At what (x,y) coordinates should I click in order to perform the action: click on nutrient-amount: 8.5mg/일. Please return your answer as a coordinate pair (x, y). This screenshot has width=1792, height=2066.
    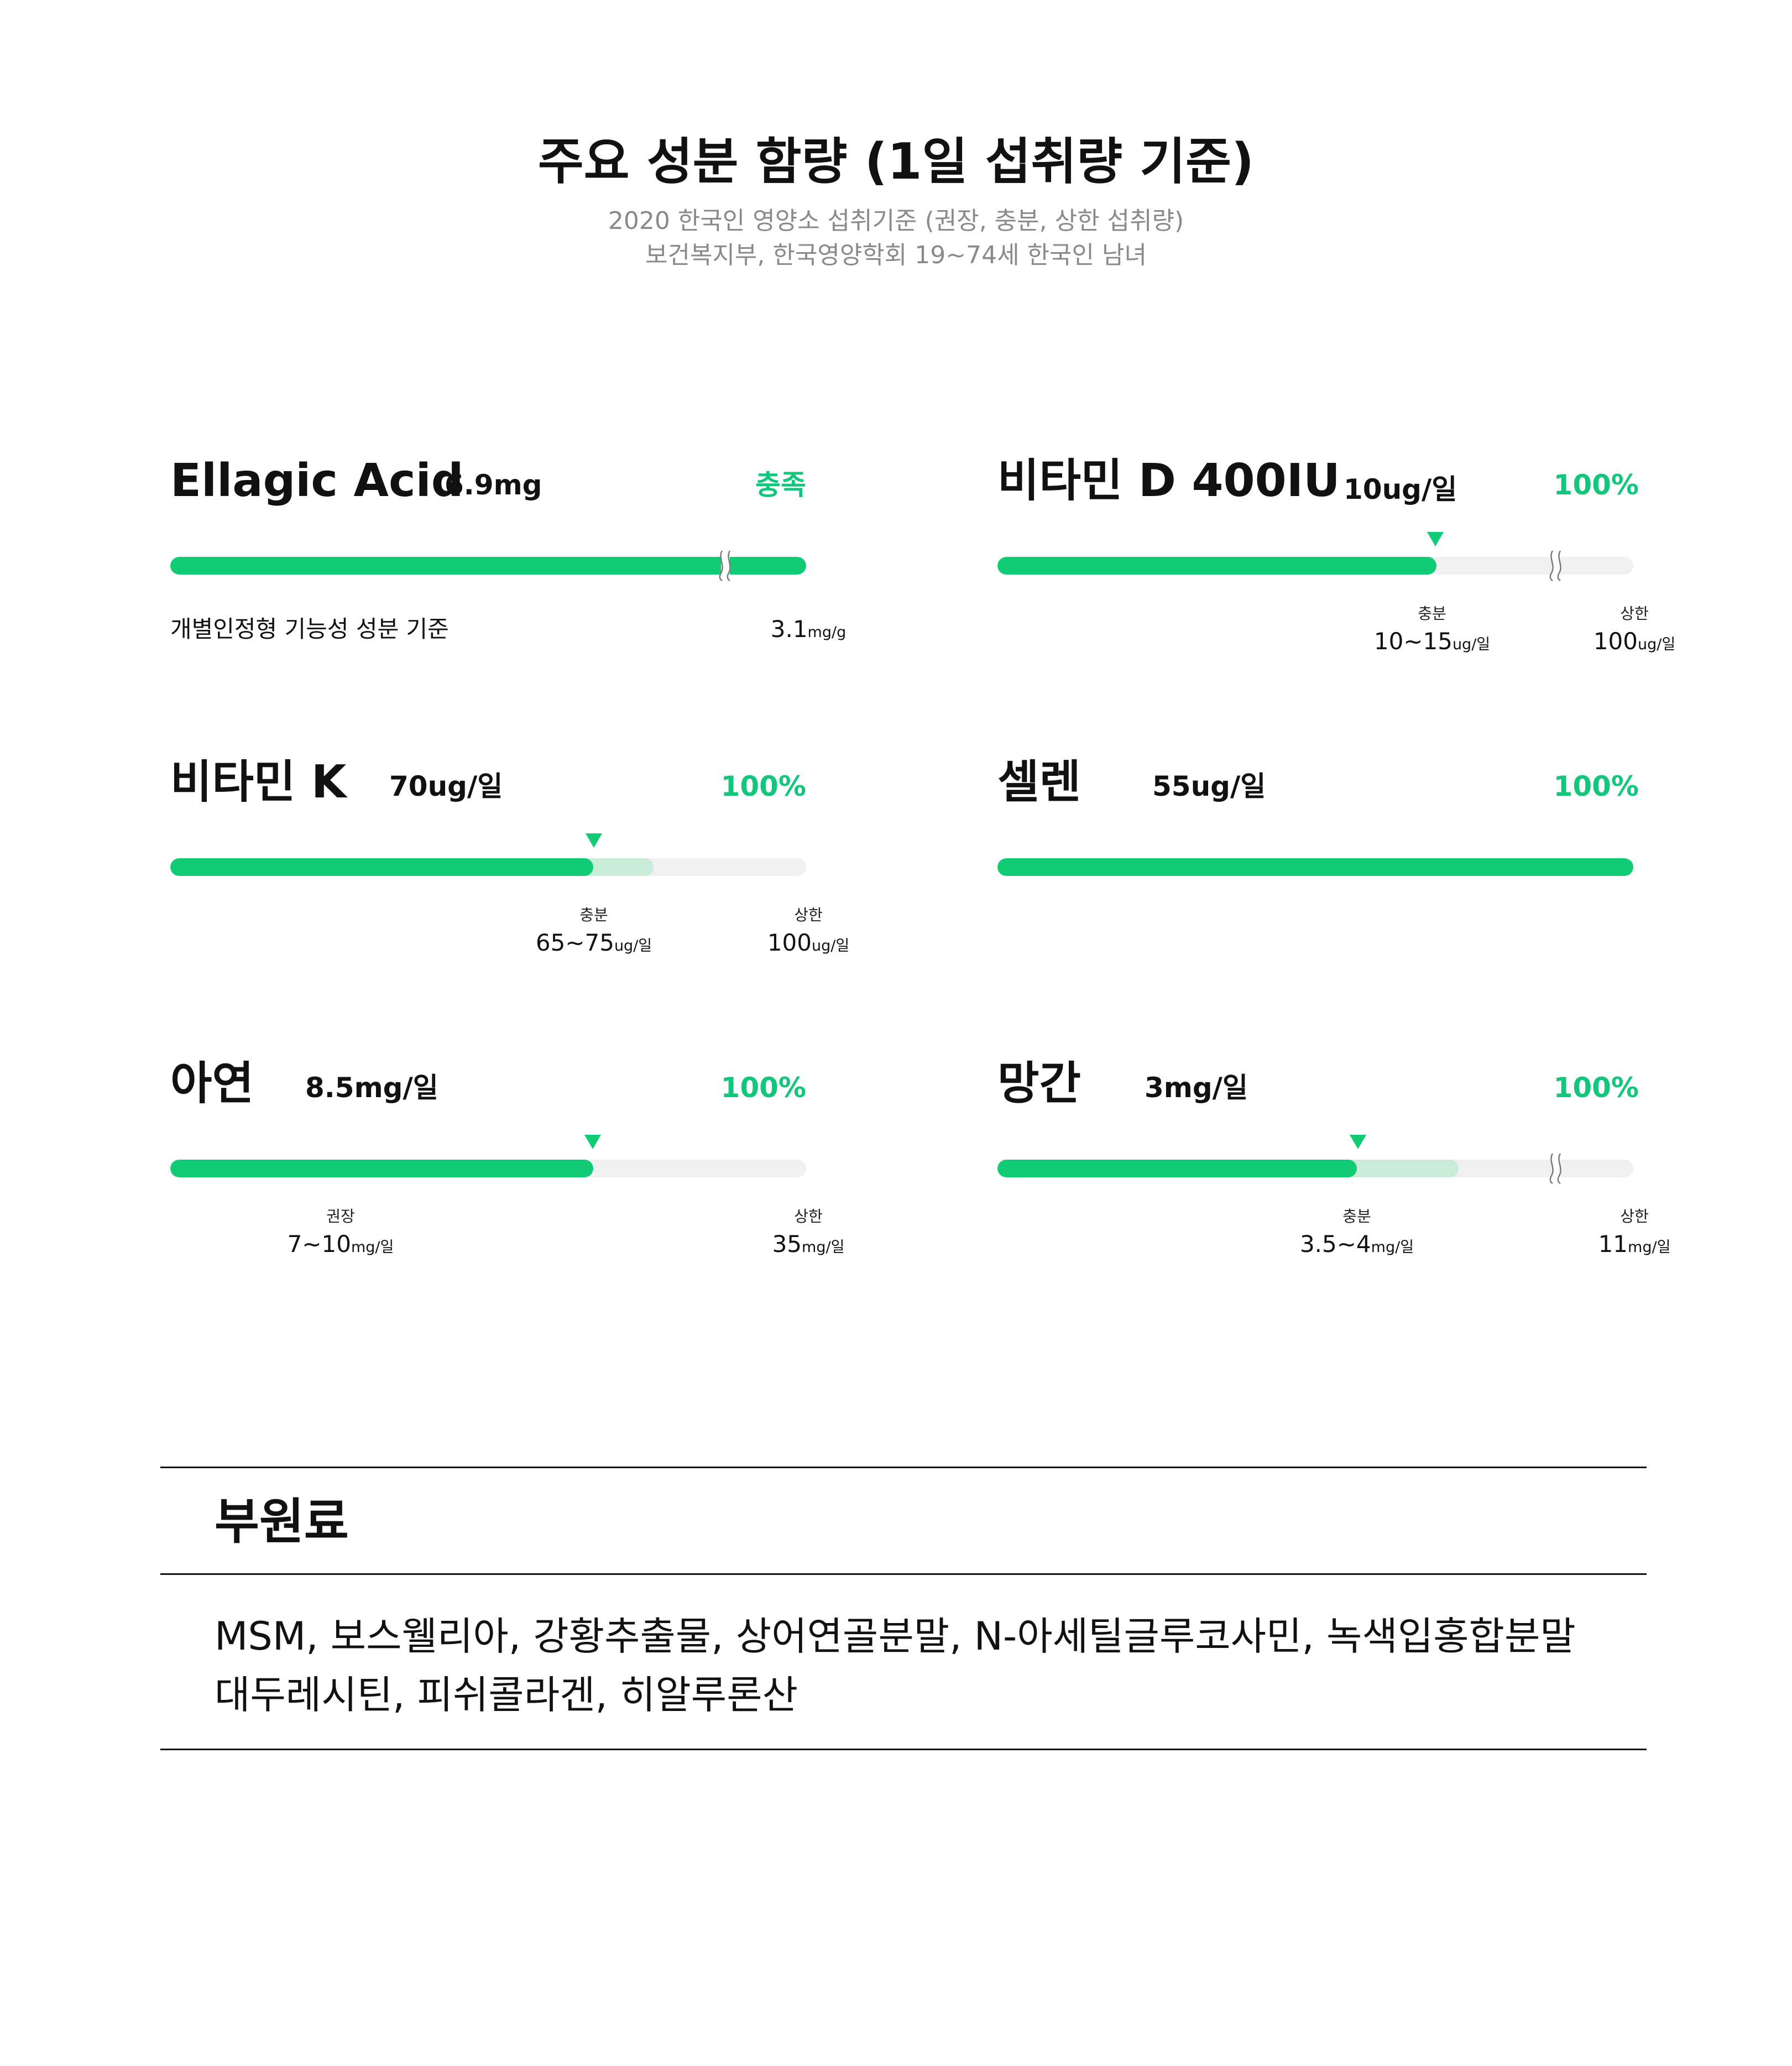
    Looking at the image, I should click on (371, 1088).